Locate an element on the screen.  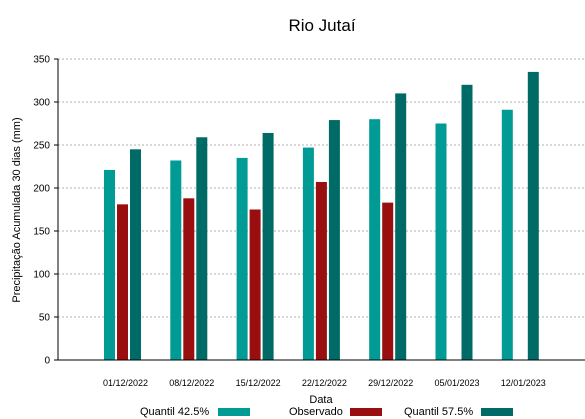
x-tick-label: 22/12/2022 is located at coordinates (324, 383).